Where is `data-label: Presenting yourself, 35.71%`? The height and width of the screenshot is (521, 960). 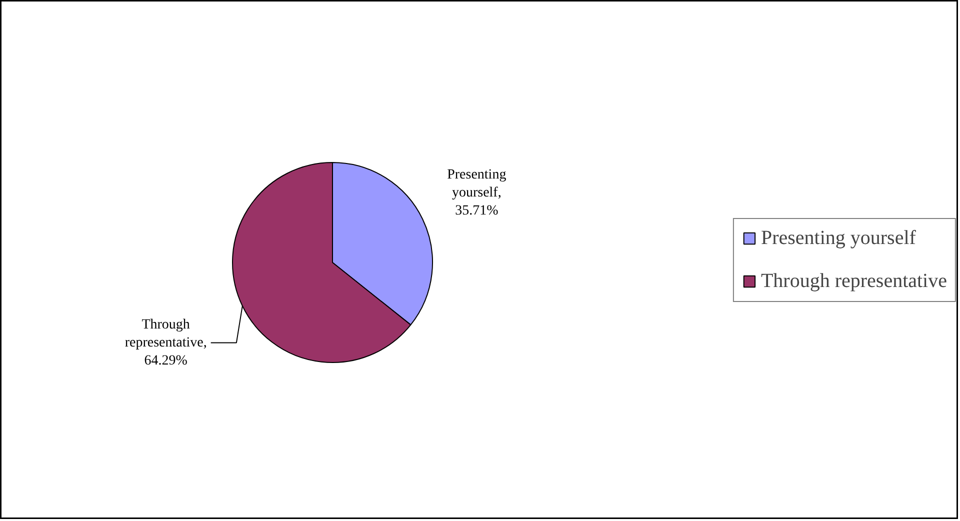
data-label: Presenting yourself, 35.71% is located at coordinates (476, 193).